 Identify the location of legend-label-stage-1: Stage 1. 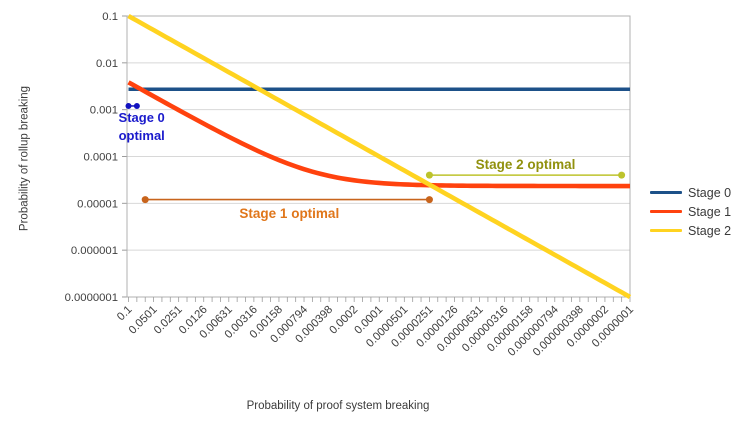
(710, 211).